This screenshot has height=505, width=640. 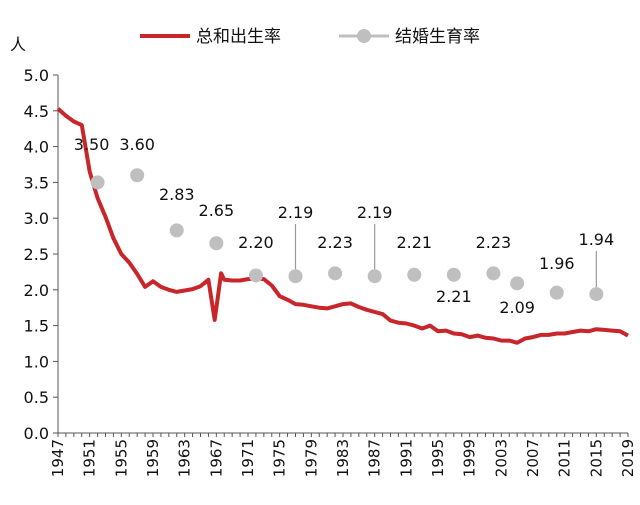 I want to click on x-tick-label: 1967, so click(x=216, y=458).